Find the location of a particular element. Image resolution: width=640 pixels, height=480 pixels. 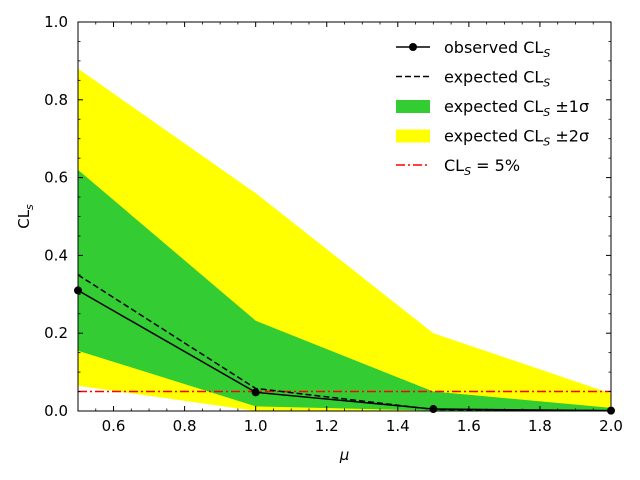

legend-item: expected CLS ±1σ is located at coordinates (492, 108).